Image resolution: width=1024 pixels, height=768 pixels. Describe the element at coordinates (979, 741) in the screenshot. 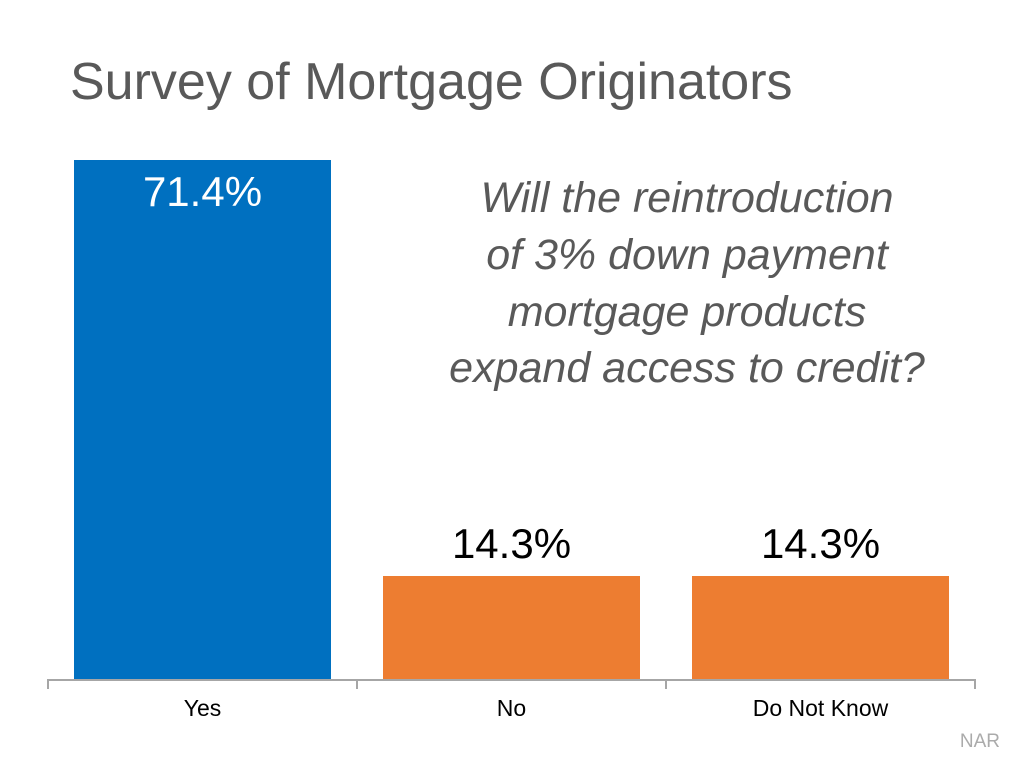

I see `source-attribution: NAR` at that location.